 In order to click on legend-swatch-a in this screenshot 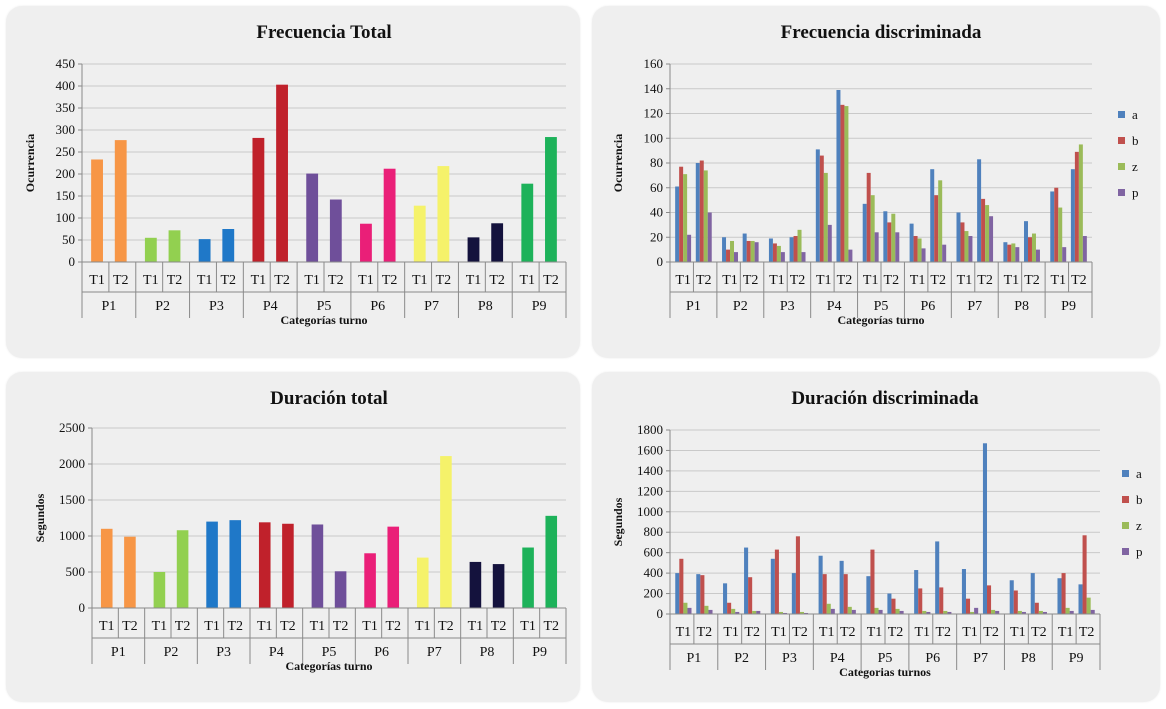, I will do `click(1125, 473)`.